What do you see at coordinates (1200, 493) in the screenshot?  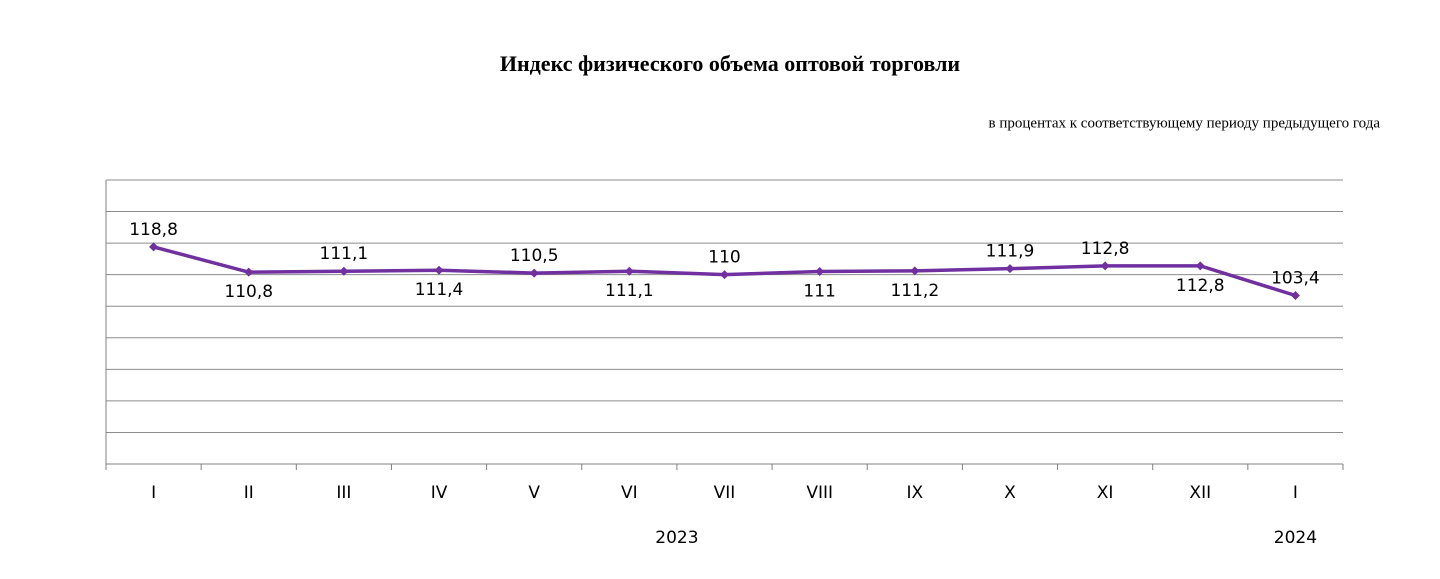 I see `x-tick-label: XII` at bounding box center [1200, 493].